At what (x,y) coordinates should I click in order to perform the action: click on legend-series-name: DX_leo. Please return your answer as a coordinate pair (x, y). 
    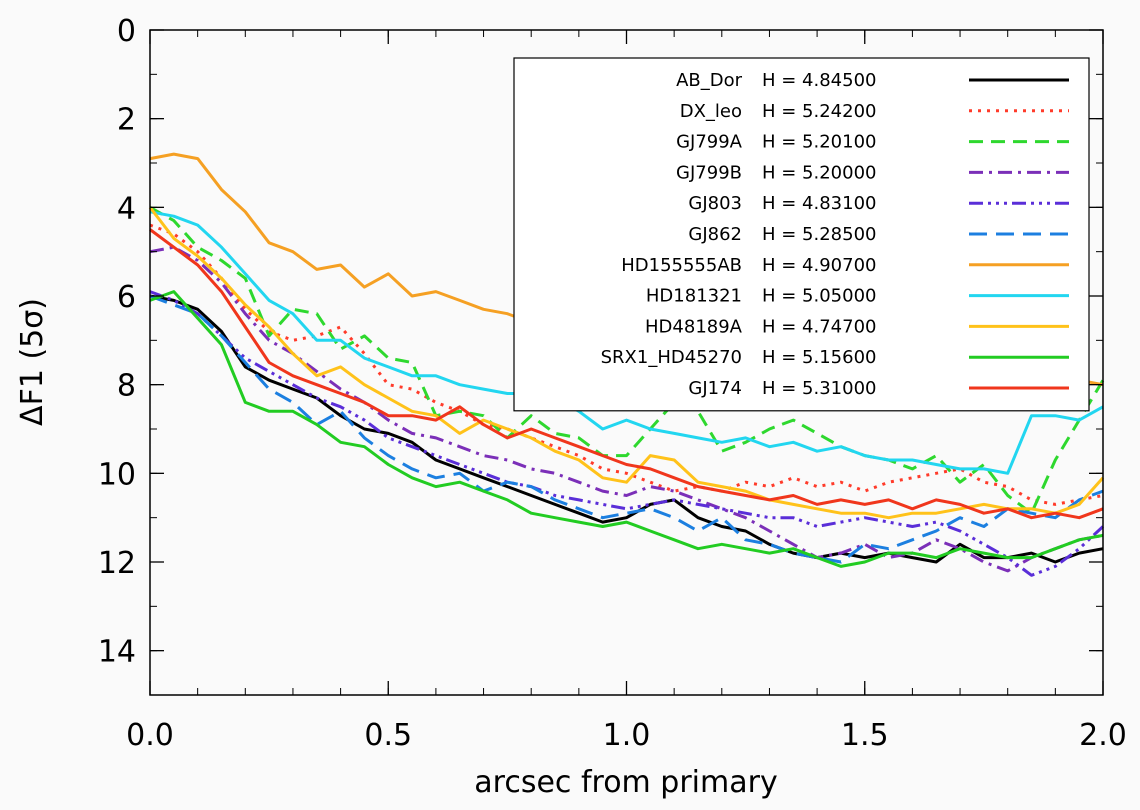
    Looking at the image, I should click on (711, 111).